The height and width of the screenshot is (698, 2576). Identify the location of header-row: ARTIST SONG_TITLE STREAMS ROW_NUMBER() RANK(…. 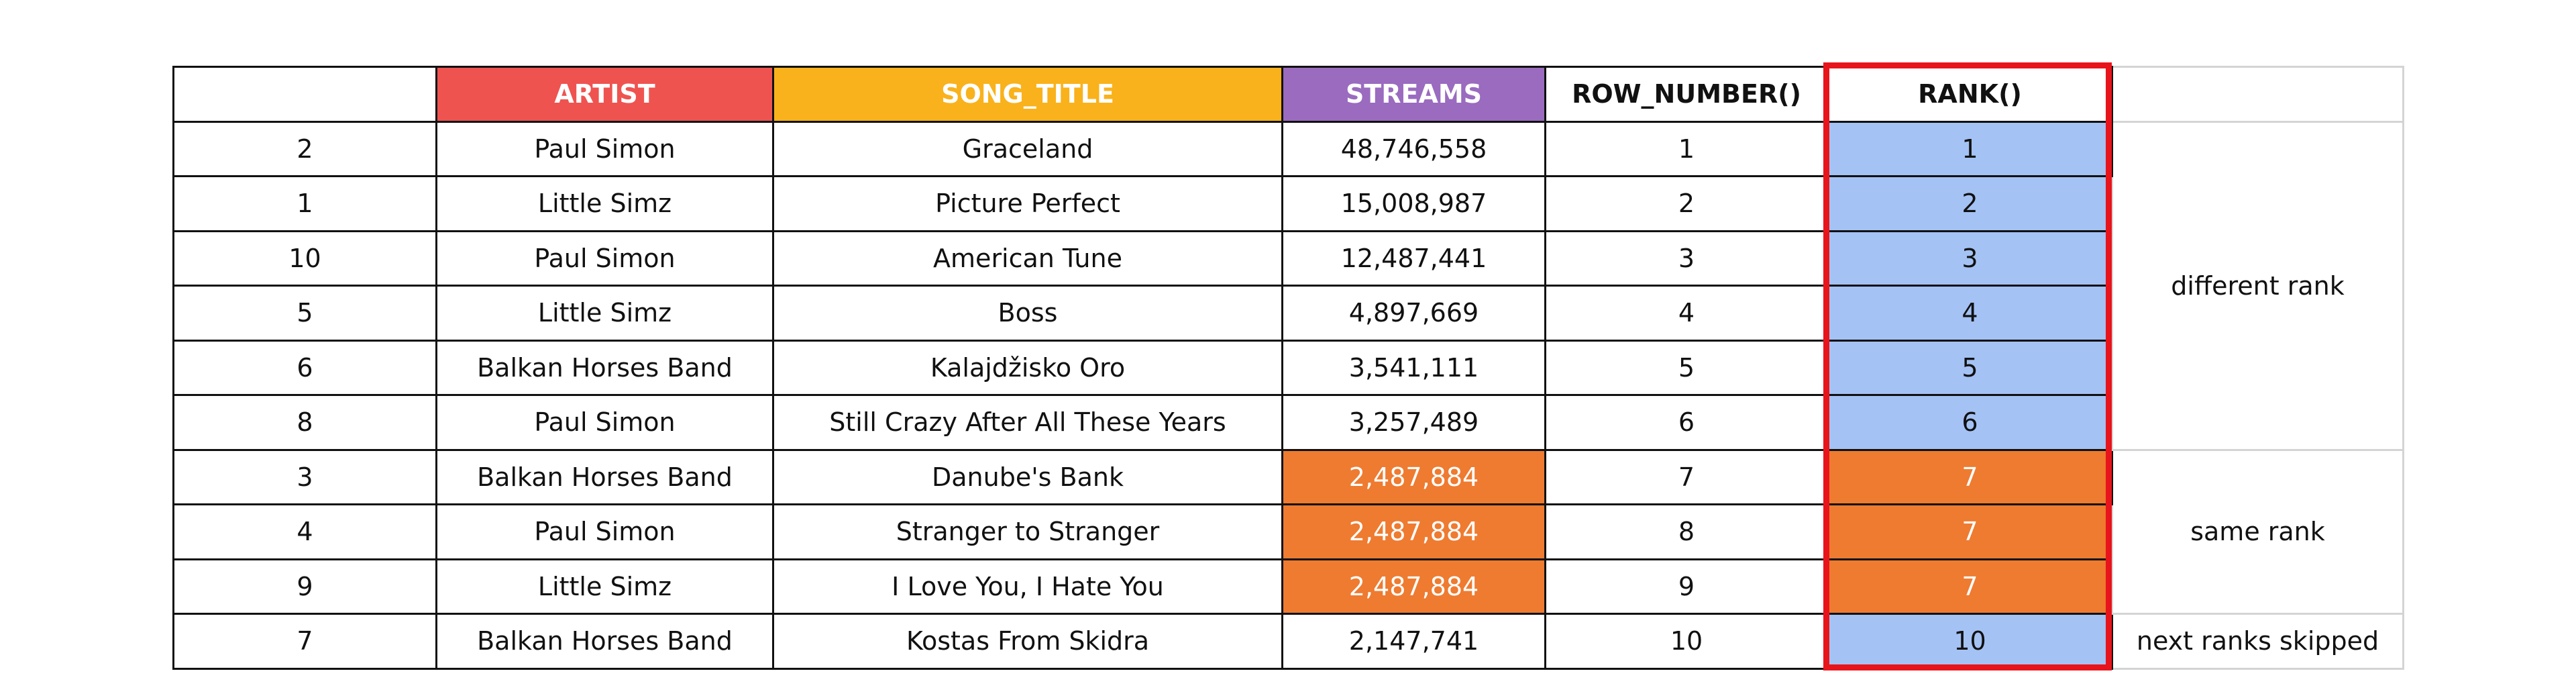
(1288, 94).